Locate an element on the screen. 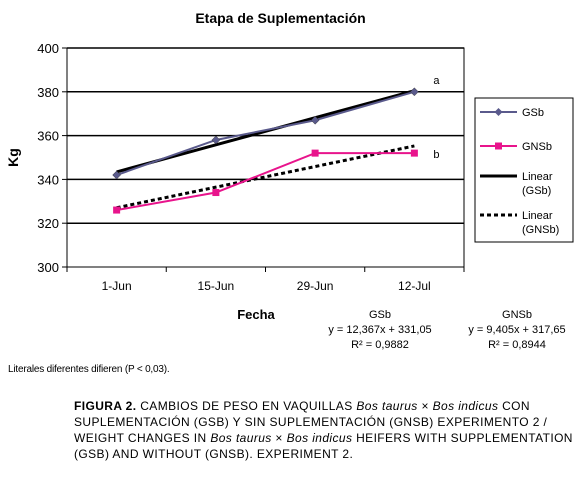  y-tick-label-300: 300 is located at coordinates (48, 267).